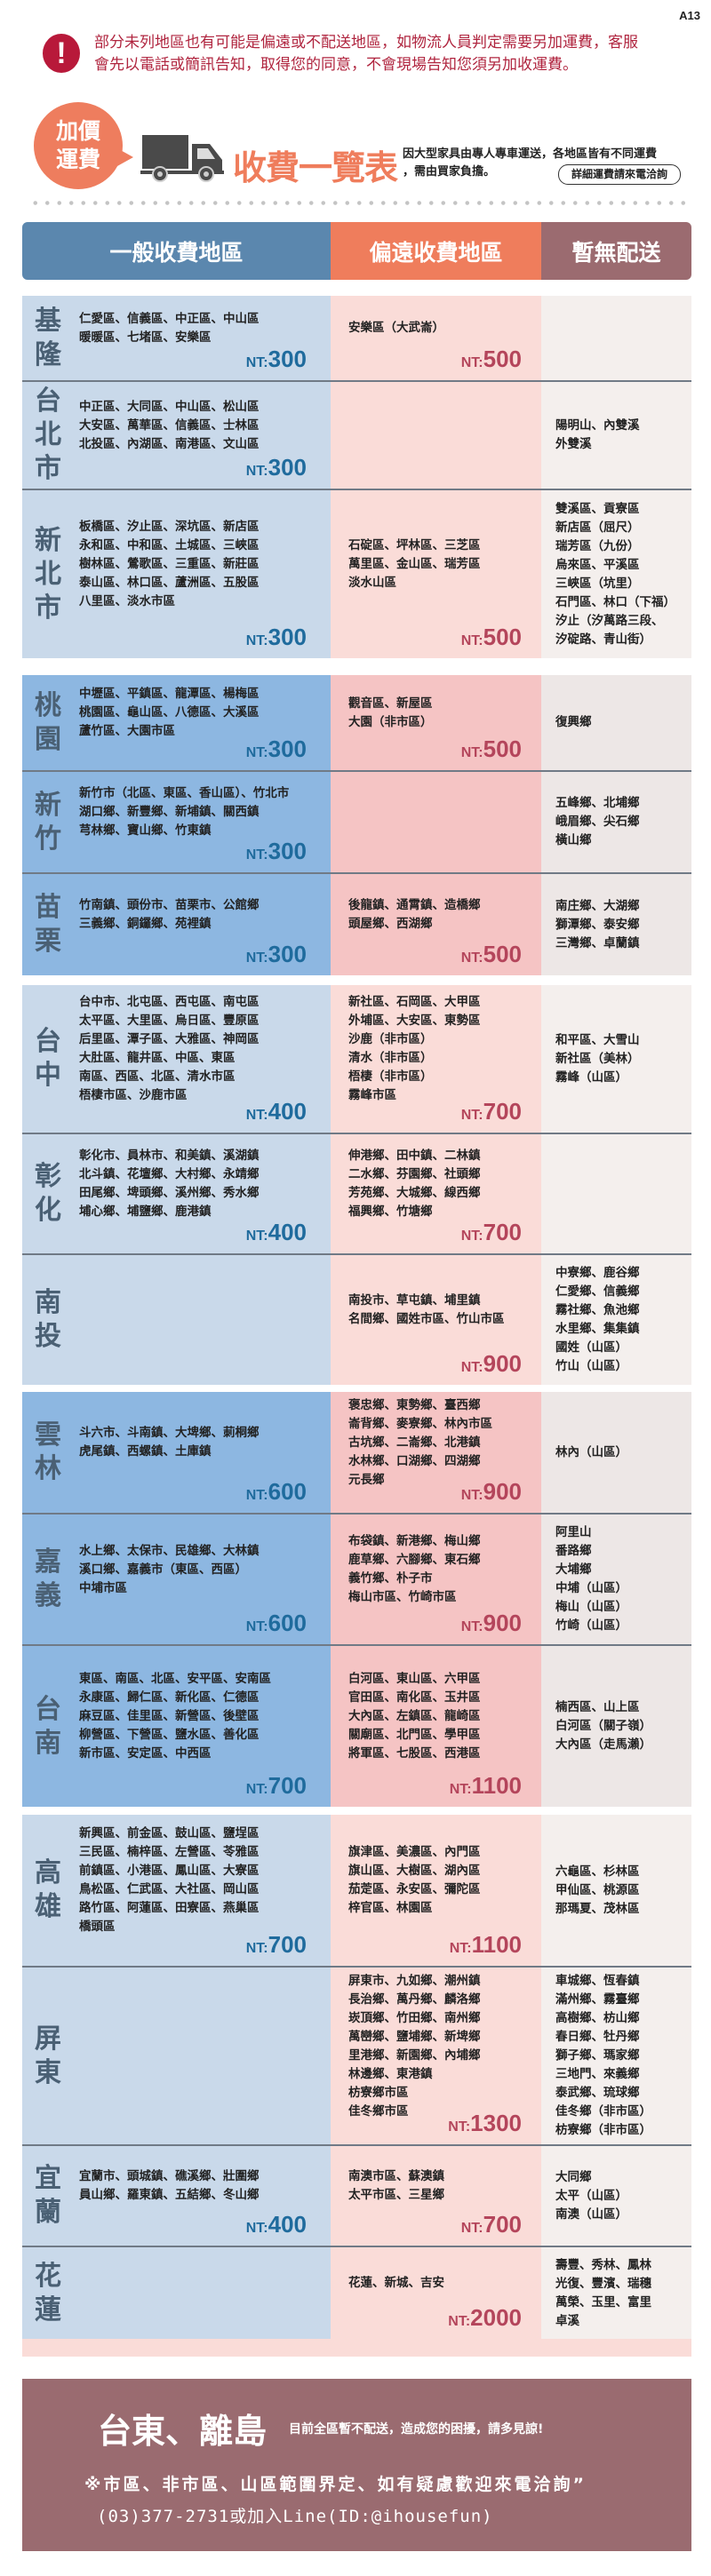 This screenshot has width=711, height=2576. I want to click on district-line: 外雙溪, so click(573, 444).